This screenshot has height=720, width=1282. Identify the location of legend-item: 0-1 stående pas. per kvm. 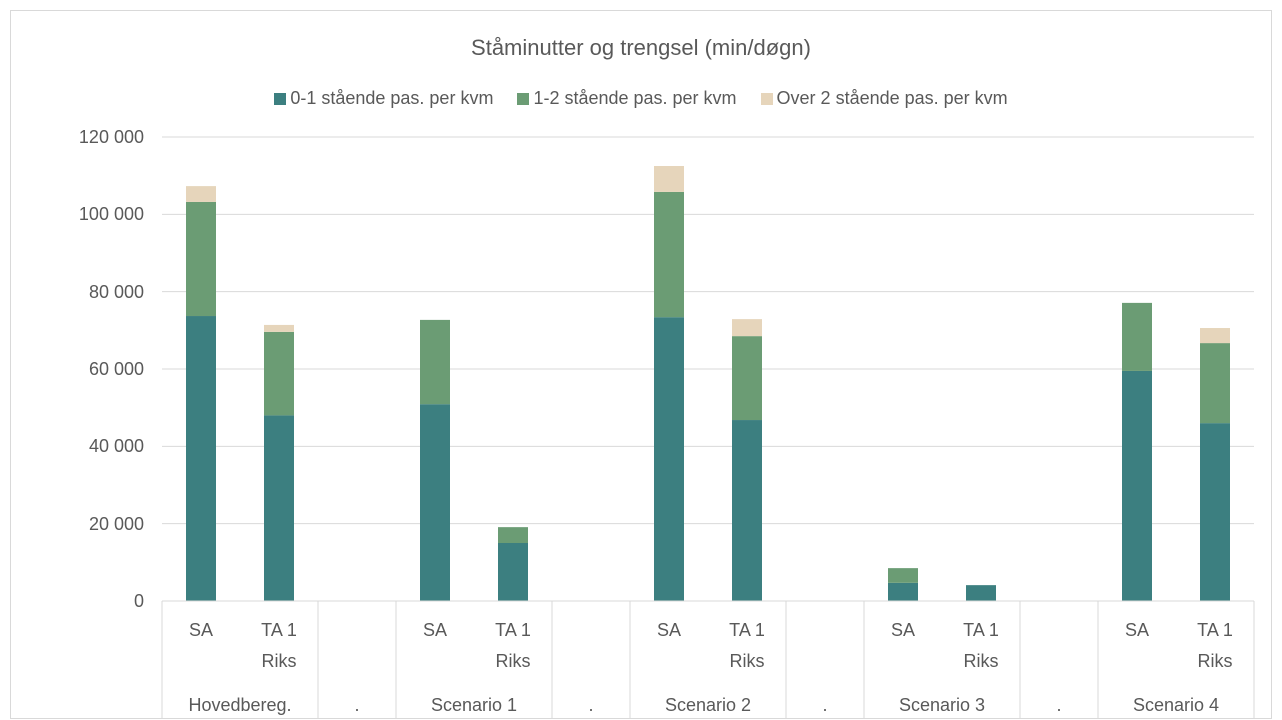
(383, 98).